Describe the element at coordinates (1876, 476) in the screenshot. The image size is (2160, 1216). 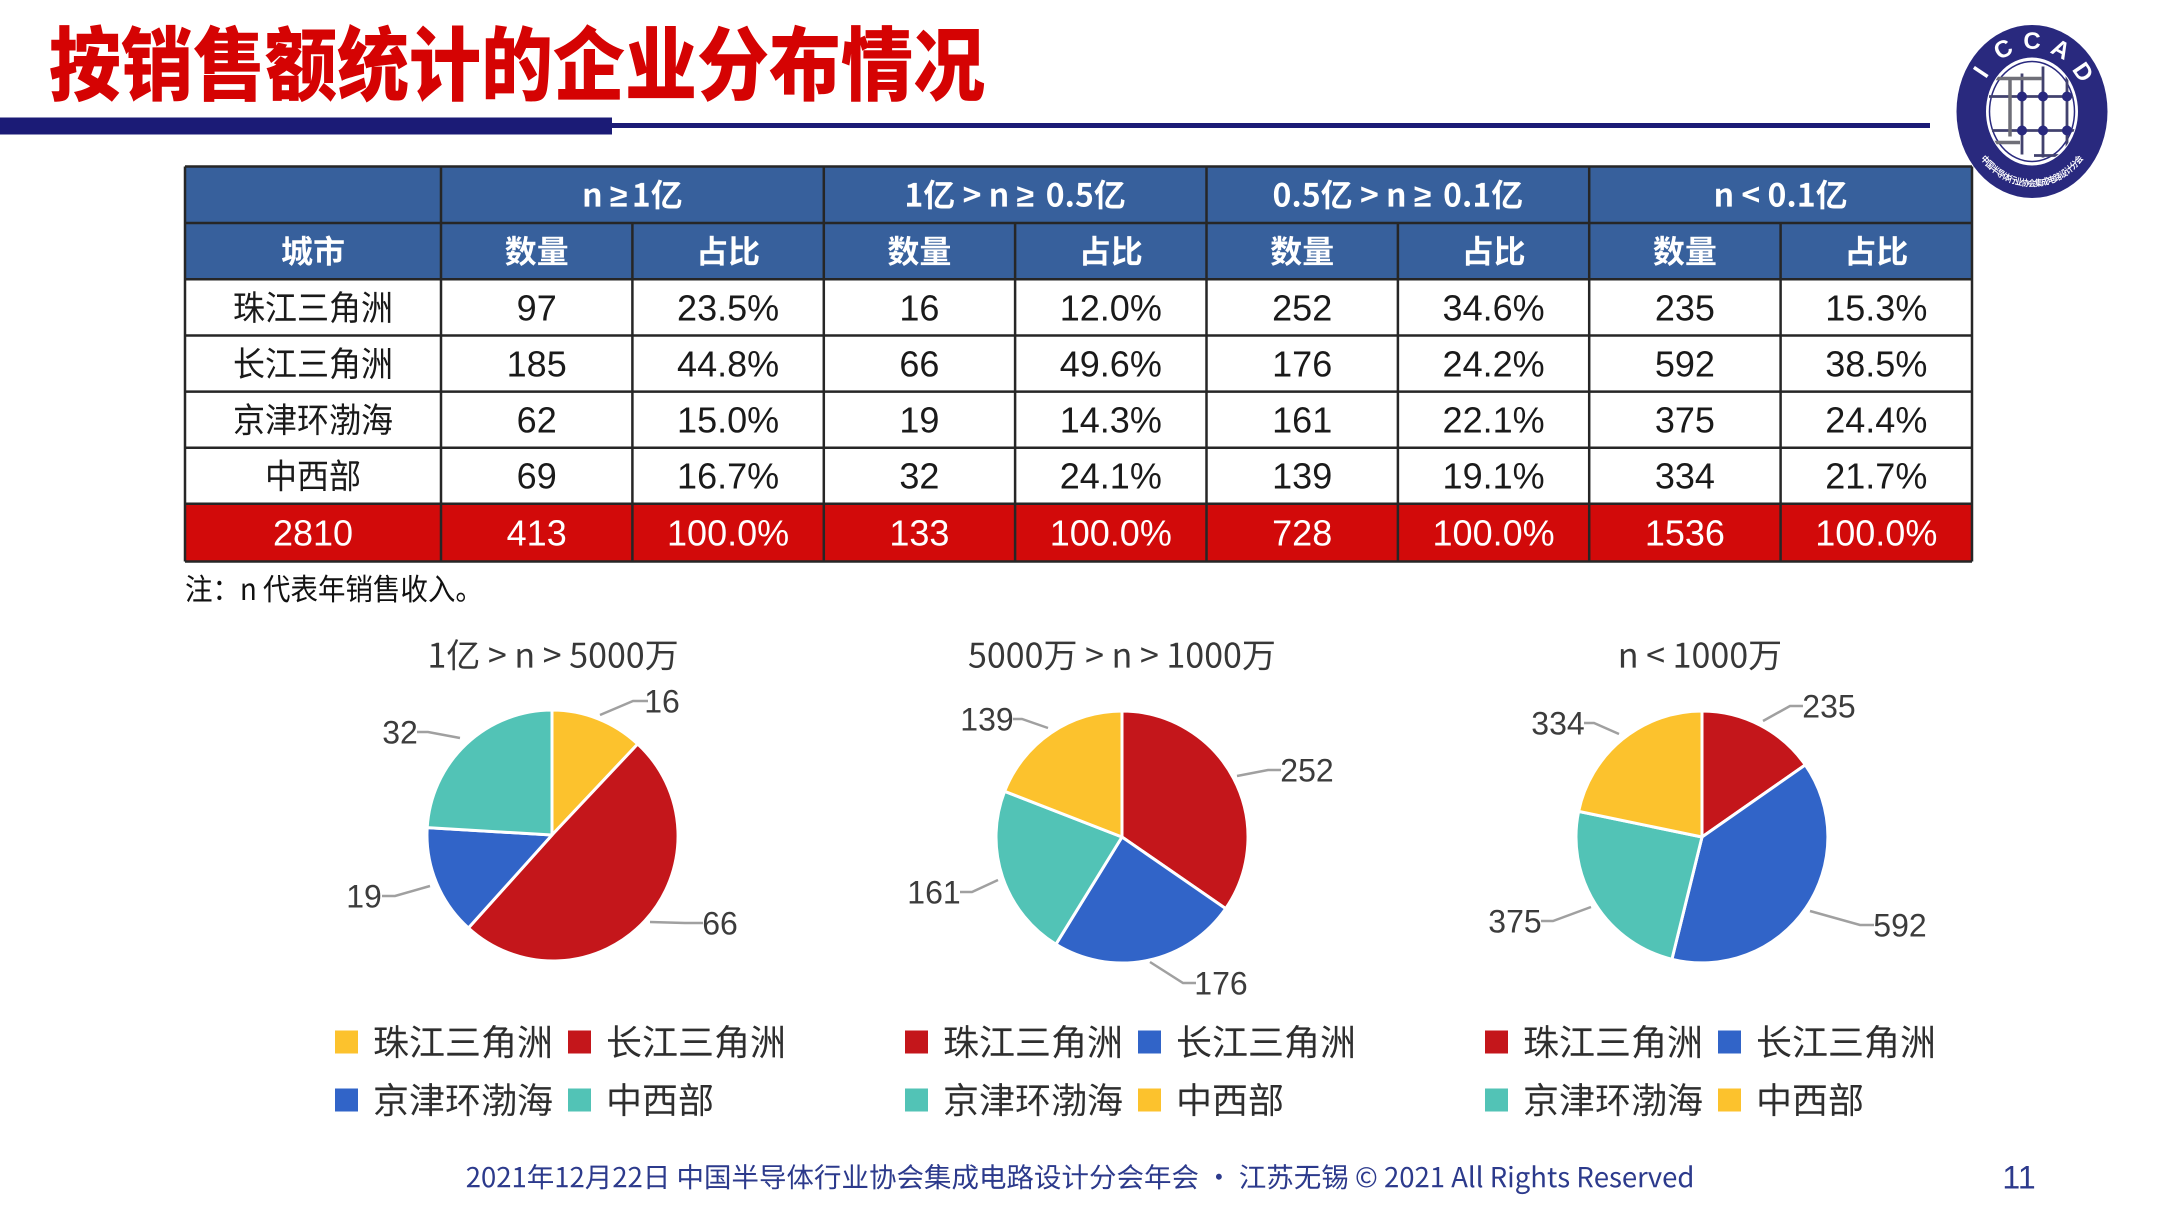
I see `svg-text: 21.7%` at that location.